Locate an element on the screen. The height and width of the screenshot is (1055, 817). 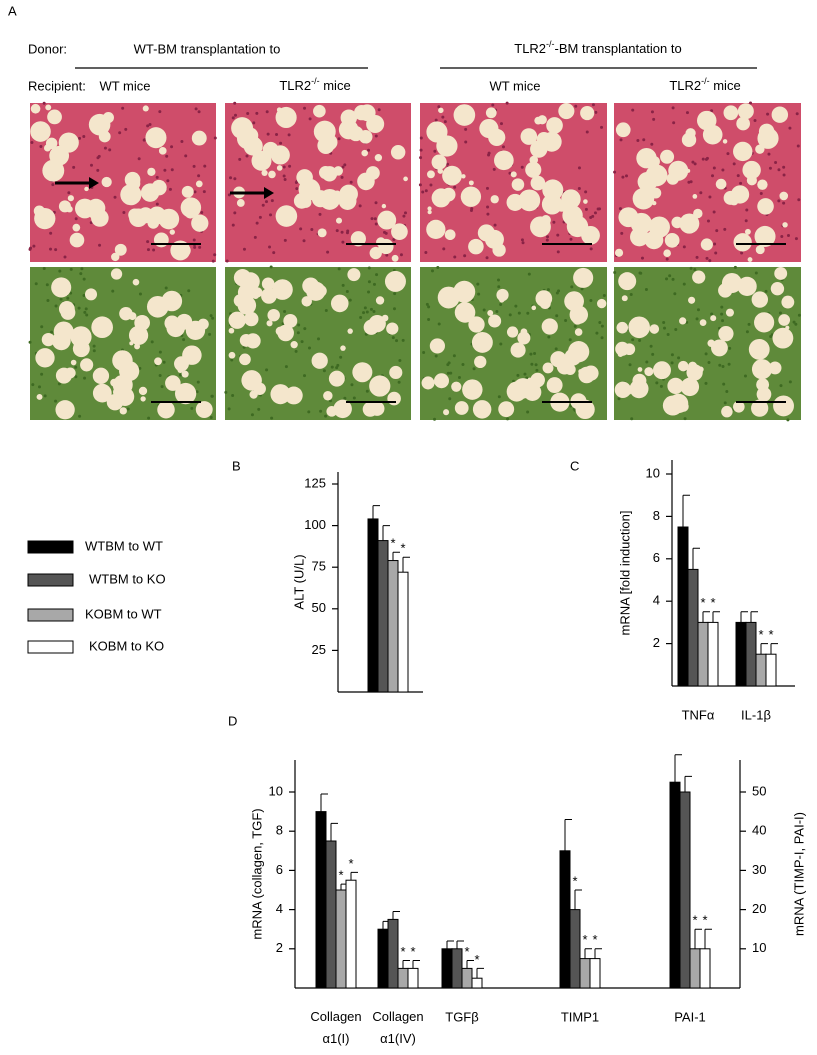
recipient-label: Recipient: is located at coordinates (57, 85).